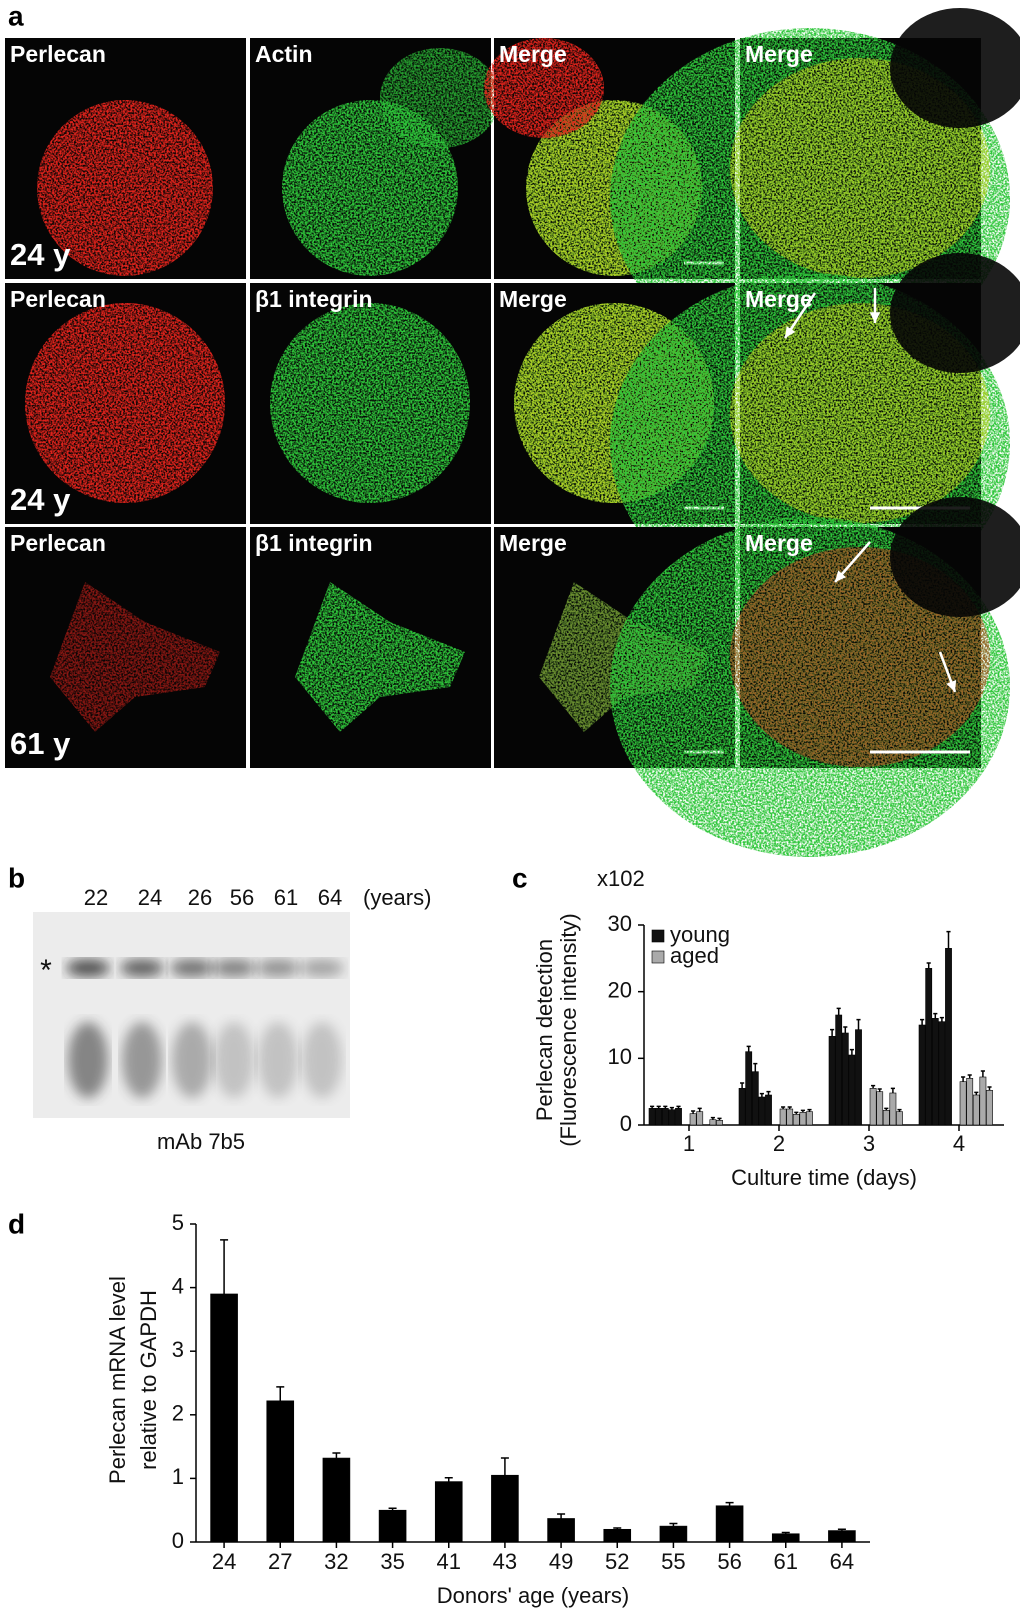 Image resolution: width=1020 pixels, height=1615 pixels. I want to click on y-tick-label: 30, so click(620, 923).